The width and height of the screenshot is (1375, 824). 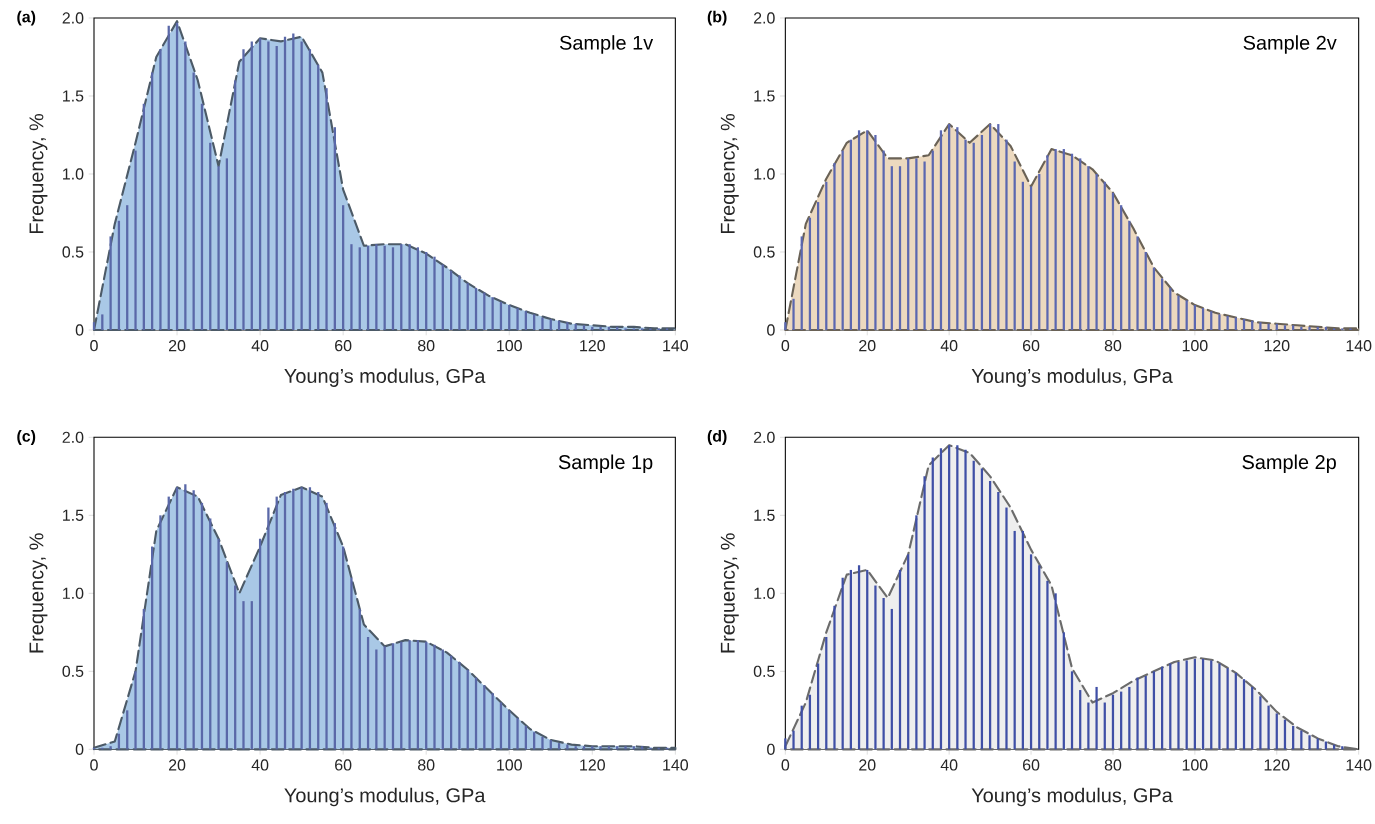 What do you see at coordinates (606, 44) in the screenshot?
I see `annotation: Sample 1v` at bounding box center [606, 44].